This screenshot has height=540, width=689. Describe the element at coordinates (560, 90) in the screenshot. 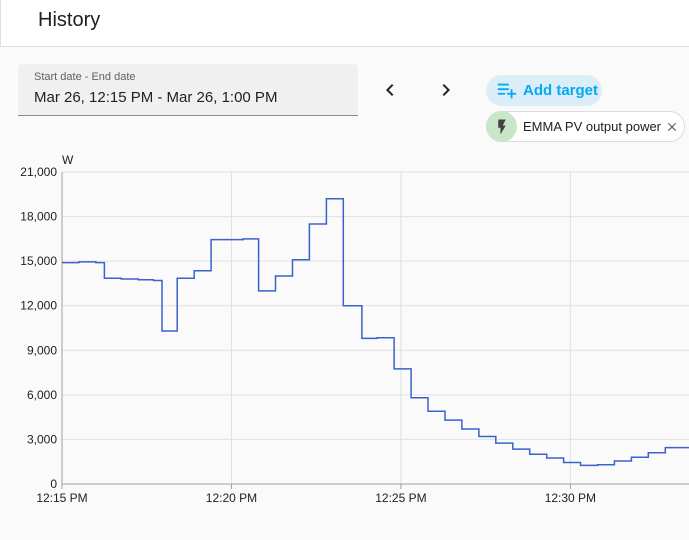

I see `add-target-label: Add target` at that location.